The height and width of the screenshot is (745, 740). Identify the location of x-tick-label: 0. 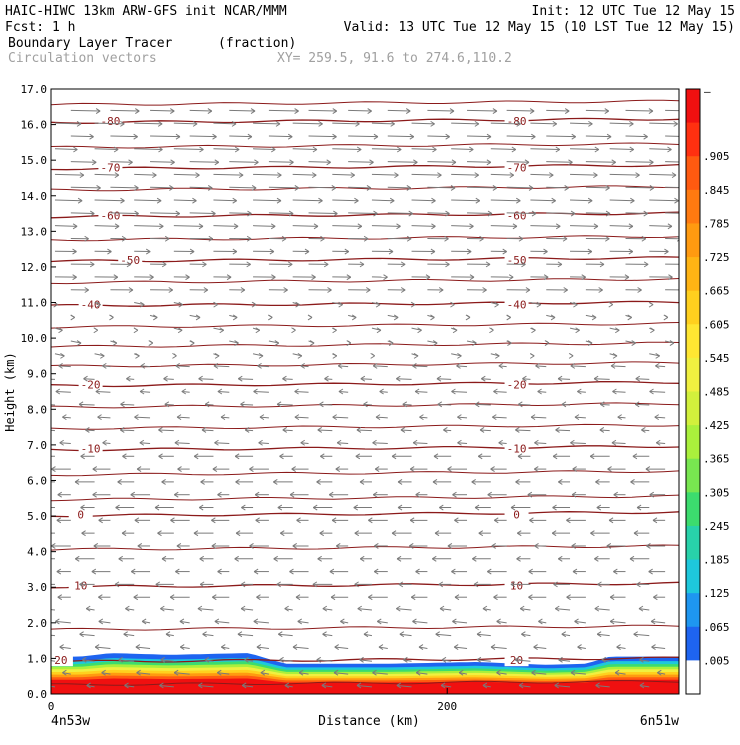
(51, 706).